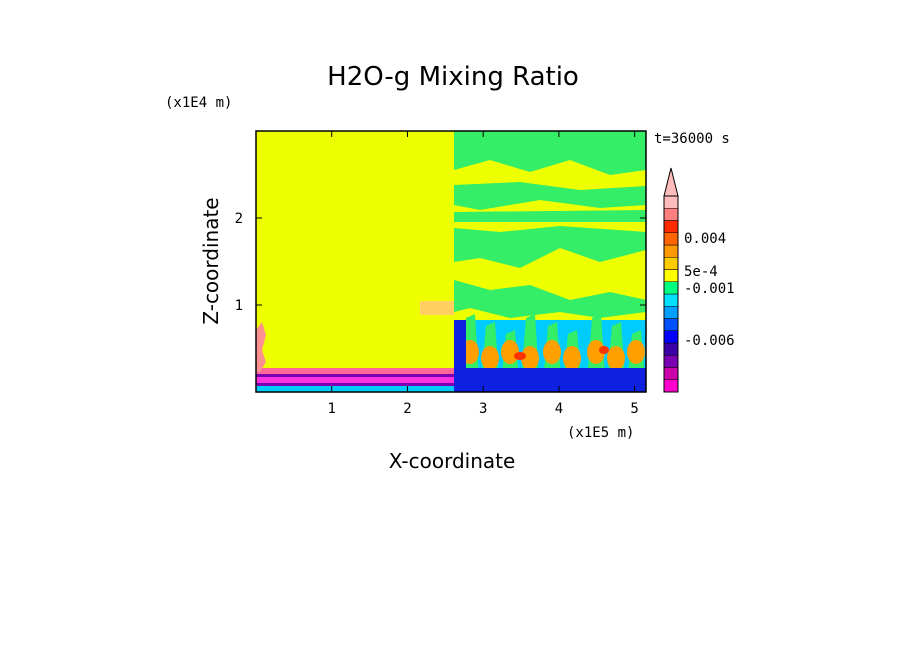 Image resolution: width=904 pixels, height=654 pixels. Describe the element at coordinates (332, 409) in the screenshot. I see `x-tick-label-1: 1` at that location.